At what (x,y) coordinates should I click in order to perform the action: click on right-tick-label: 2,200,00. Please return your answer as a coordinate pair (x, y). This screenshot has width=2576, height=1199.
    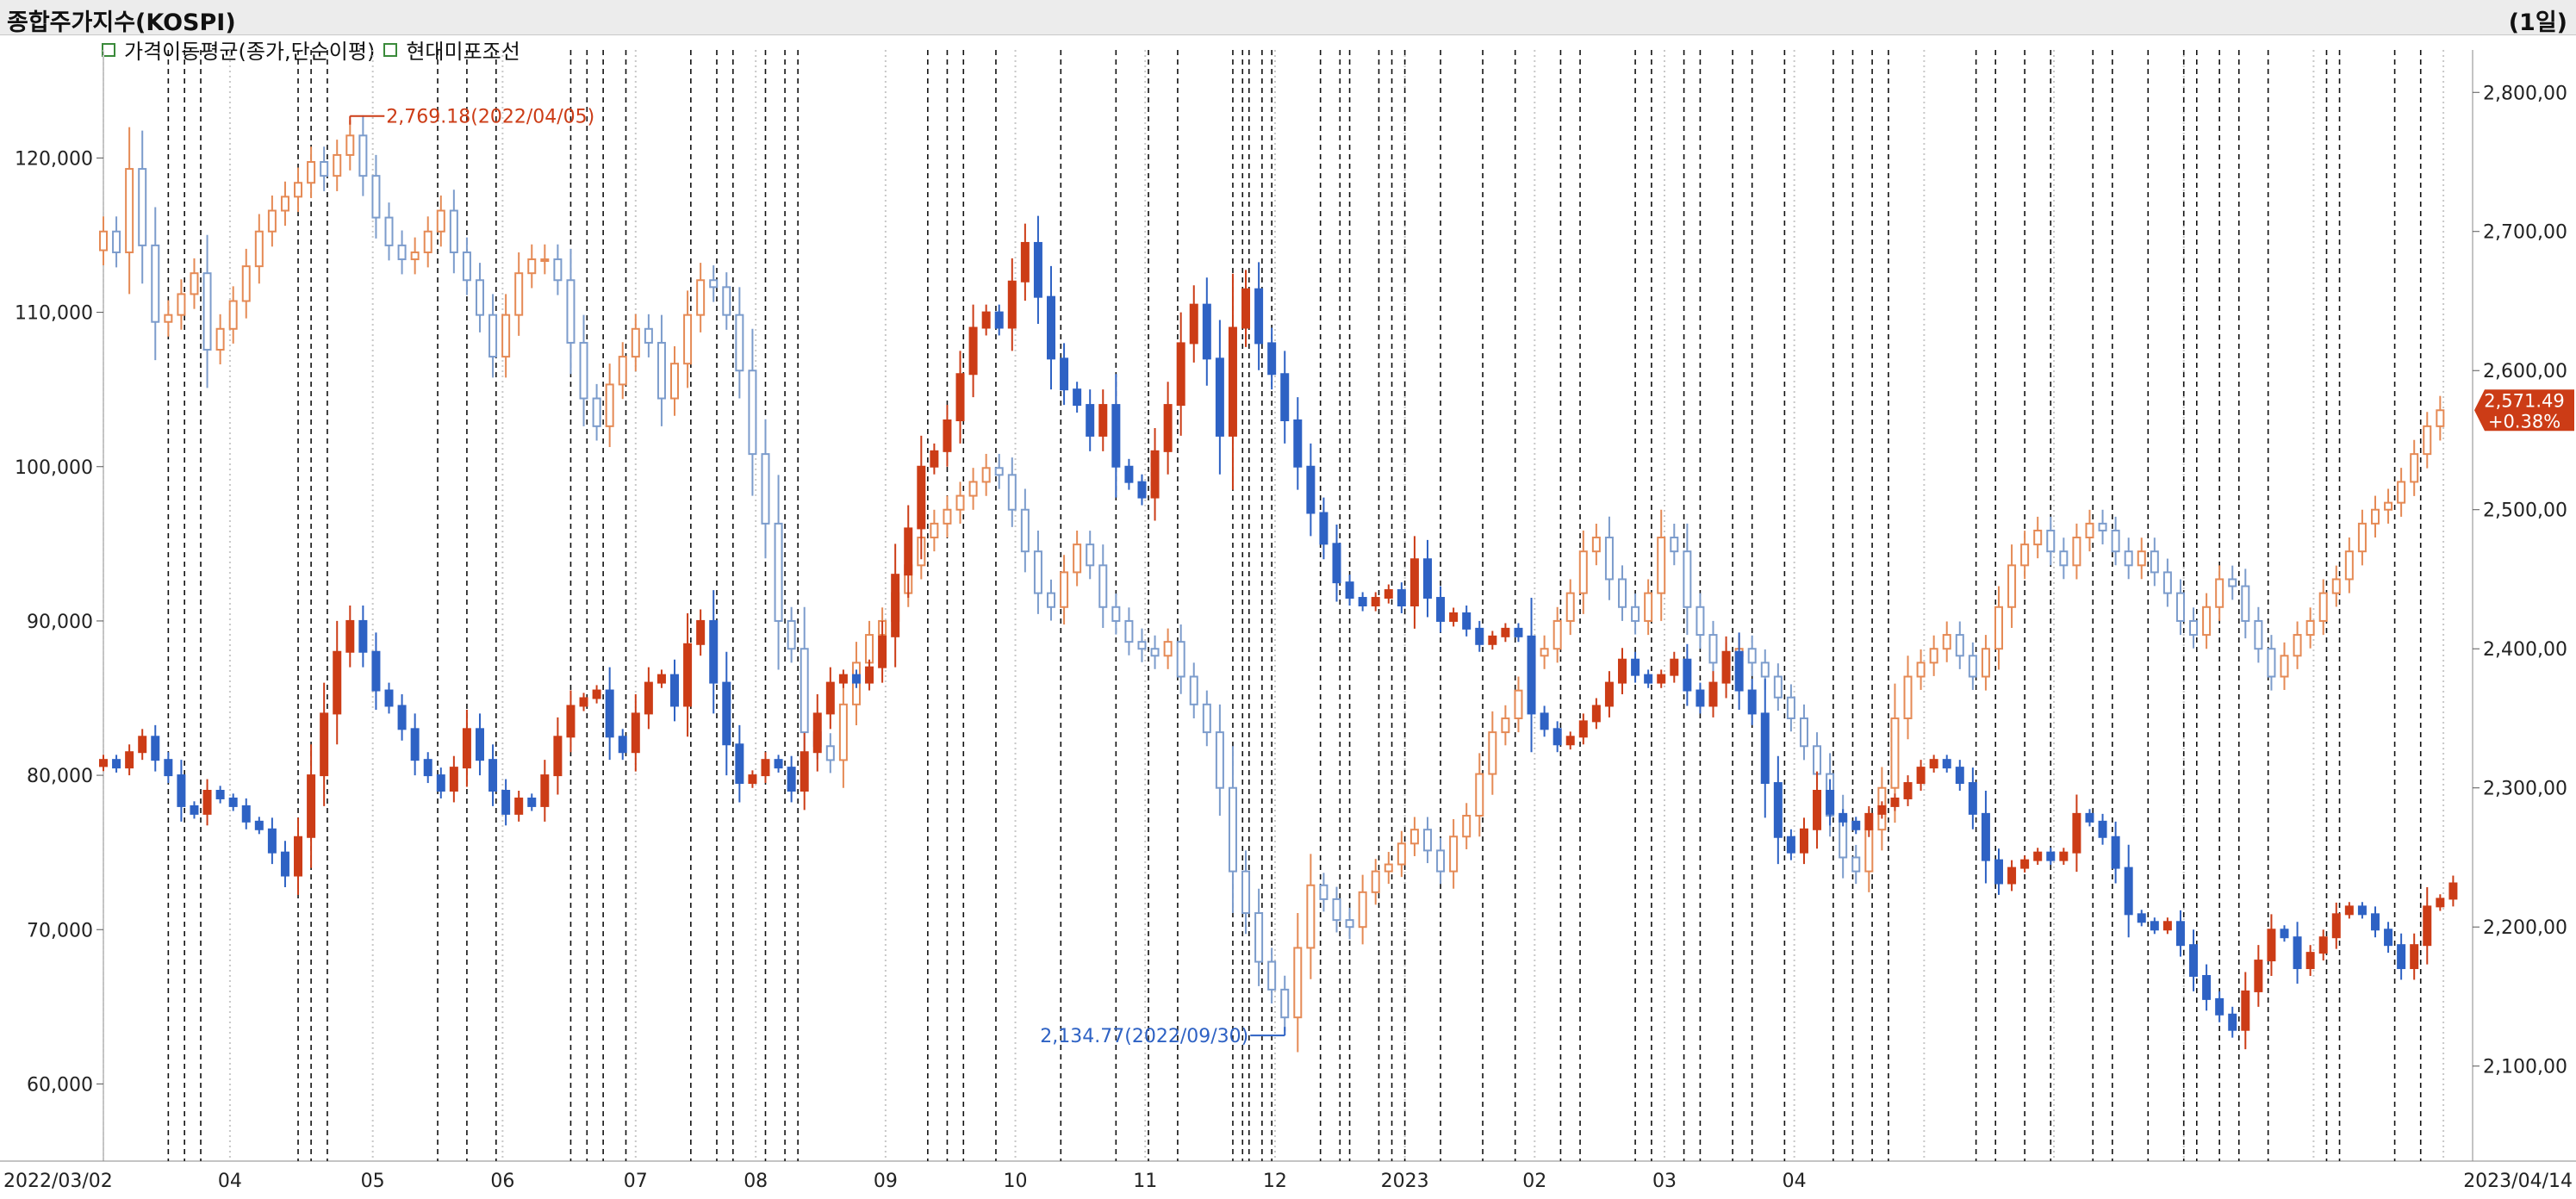
    Looking at the image, I should click on (2525, 928).